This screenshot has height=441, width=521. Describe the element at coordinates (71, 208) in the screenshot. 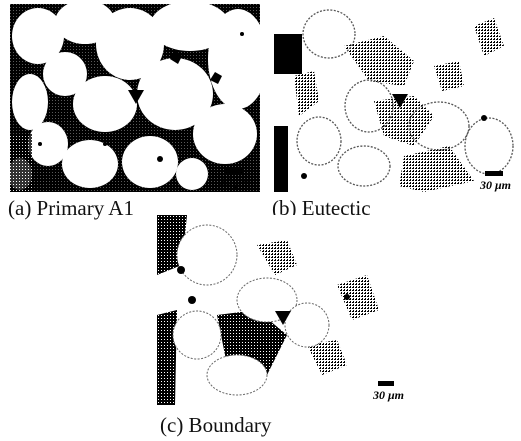

I see `caption-primary-al: (a) Primary A1` at that location.